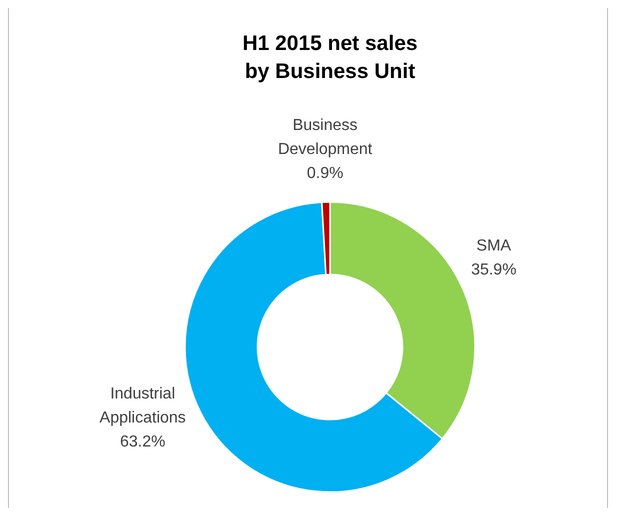 This screenshot has height=514, width=618. Describe the element at coordinates (143, 441) in the screenshot. I see `data-label: 63.2%` at that location.